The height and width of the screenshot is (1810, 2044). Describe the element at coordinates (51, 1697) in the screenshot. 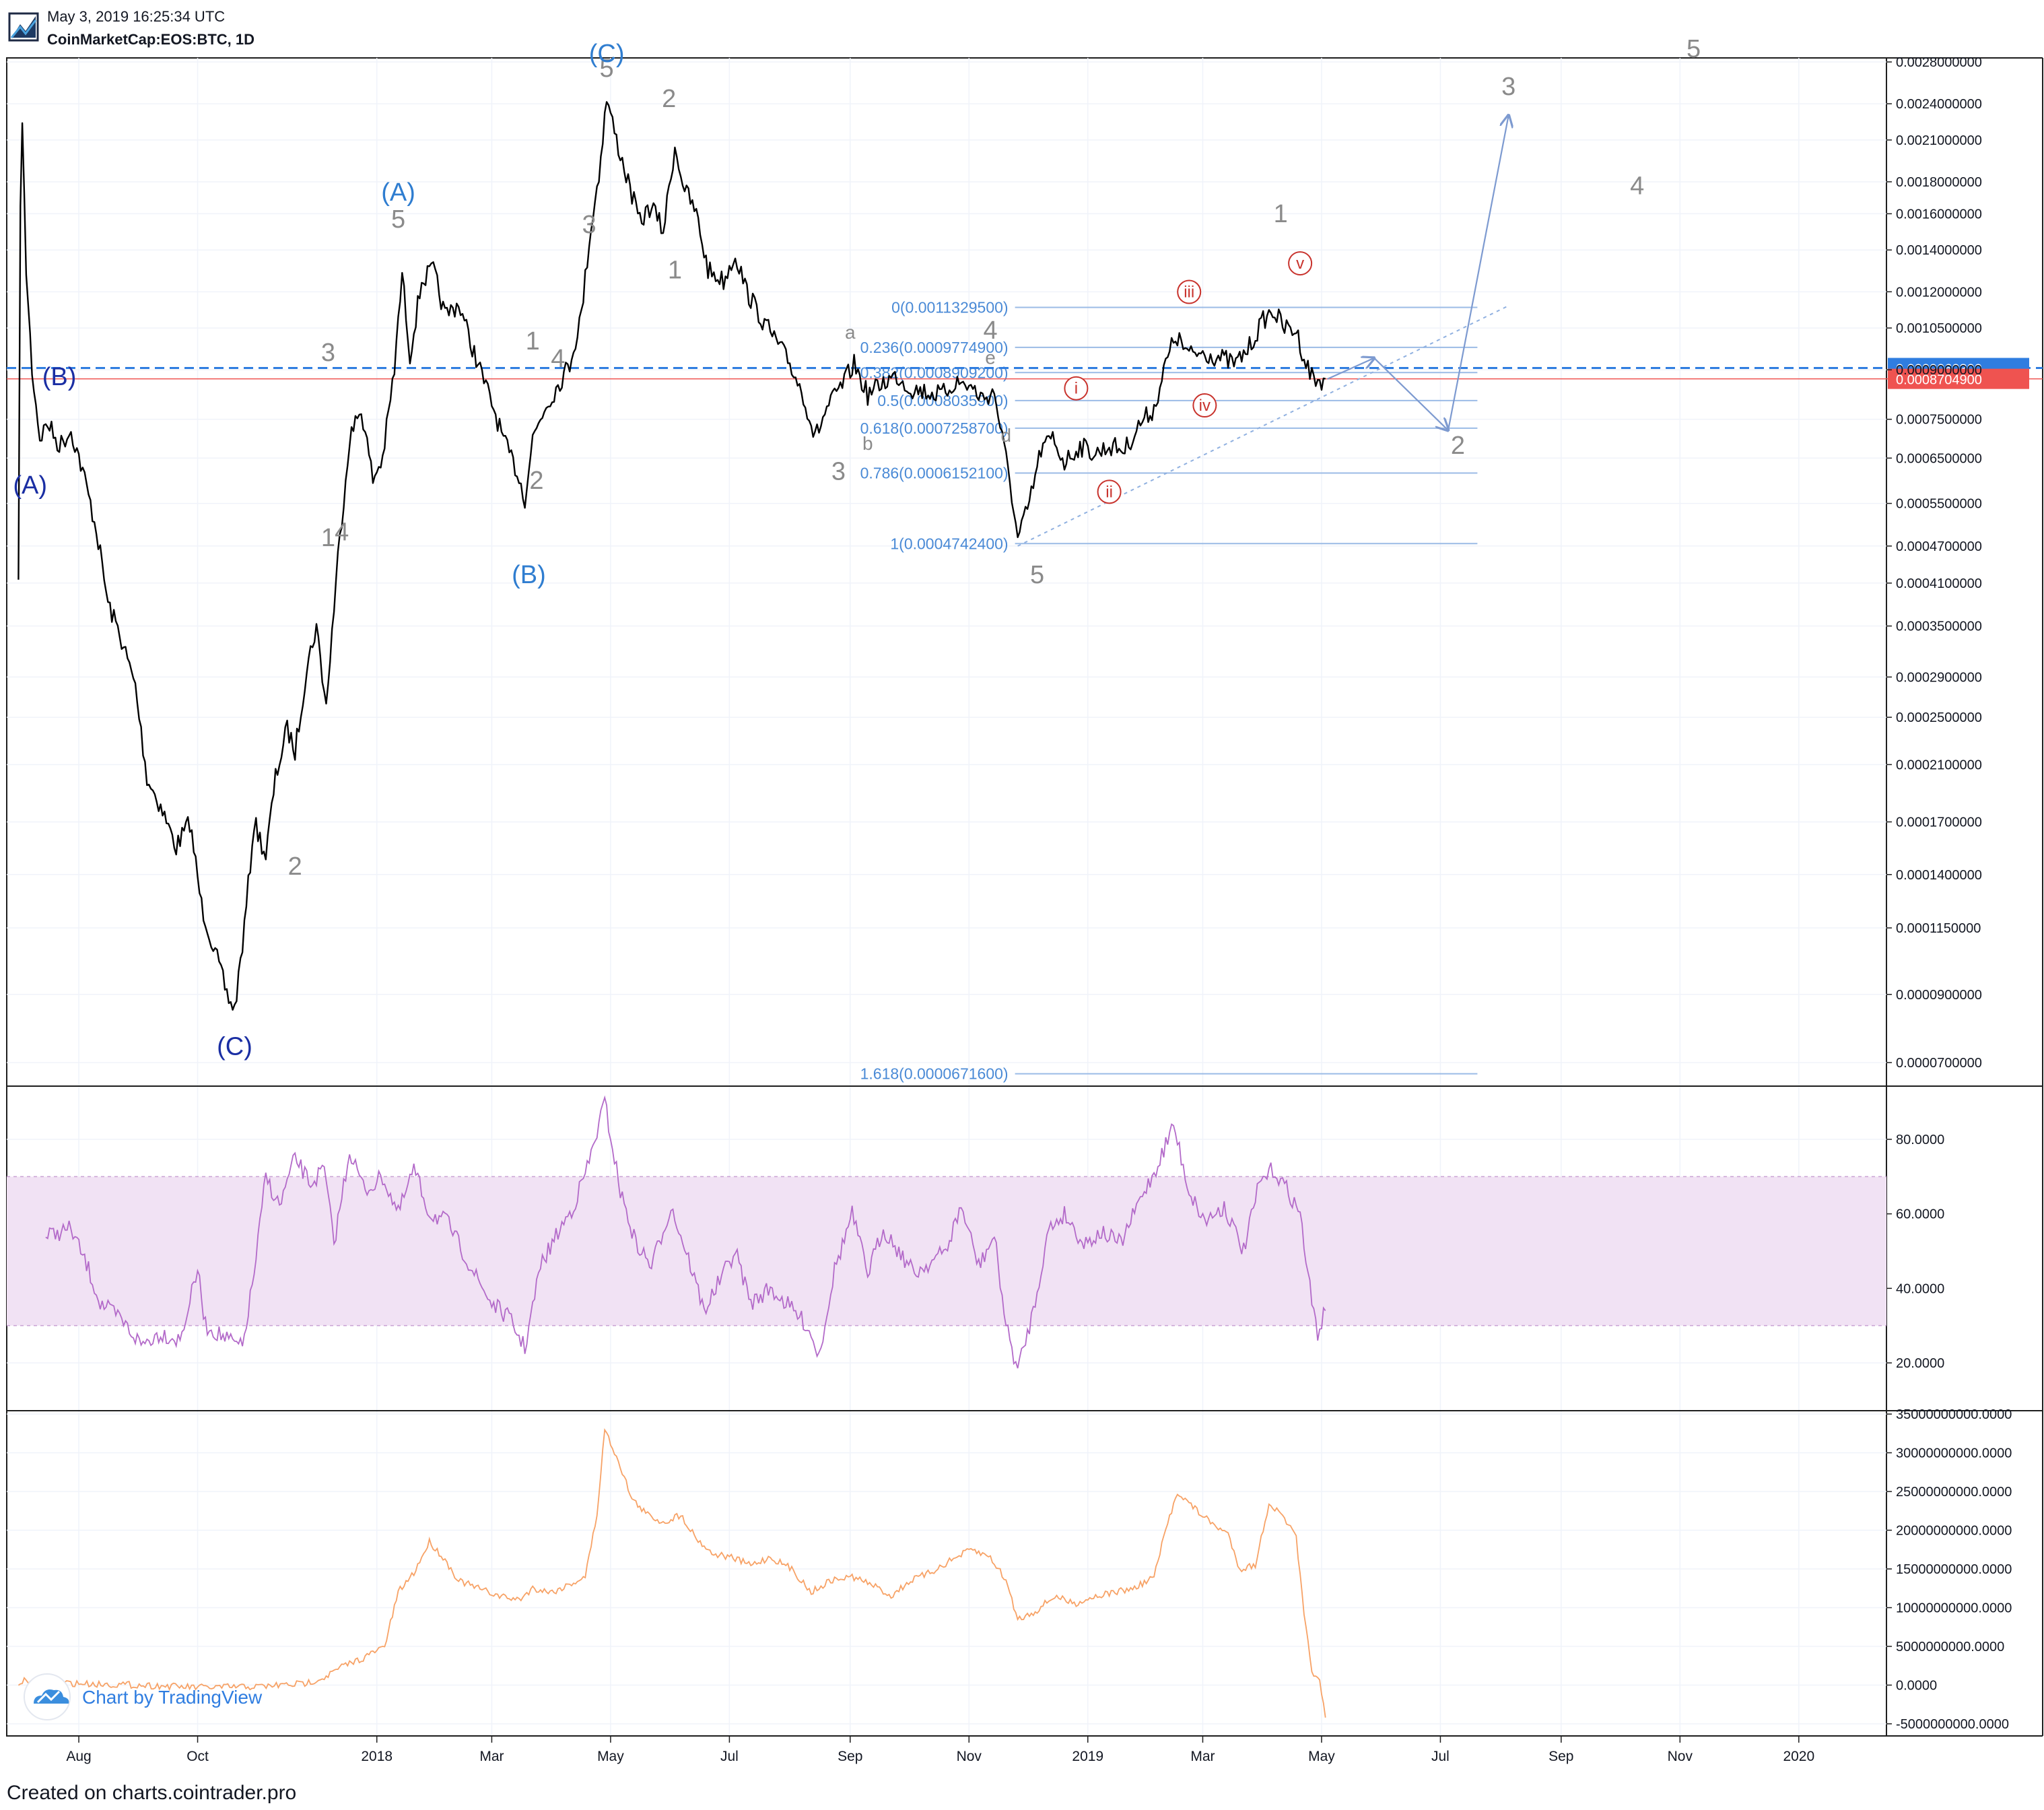

I see `cloud-icon` at that location.